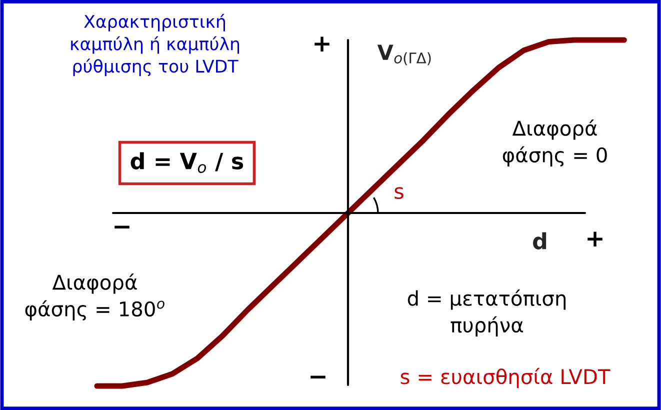 This screenshot has height=410, width=661. Describe the element at coordinates (155, 45) in the screenshot. I see `chart-title: Χαρακτηριστική καμπύλη ή καμπύλη ρύθμισης του LVDT` at that location.